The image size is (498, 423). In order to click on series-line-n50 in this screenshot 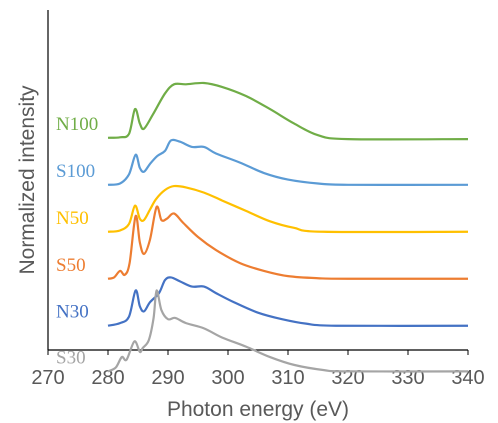, I will do `click(288, 209)`.